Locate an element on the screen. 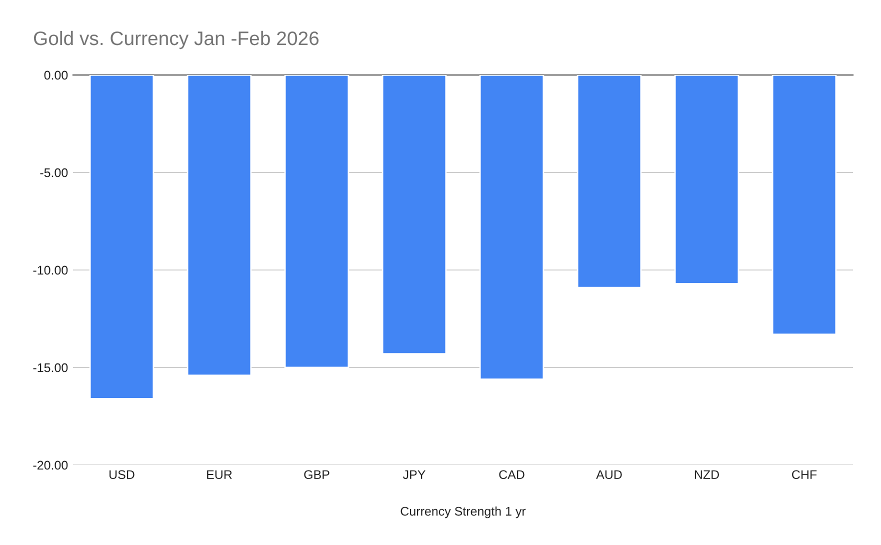  x-axis-title: Currency Strength 1 yr is located at coordinates (463, 512).